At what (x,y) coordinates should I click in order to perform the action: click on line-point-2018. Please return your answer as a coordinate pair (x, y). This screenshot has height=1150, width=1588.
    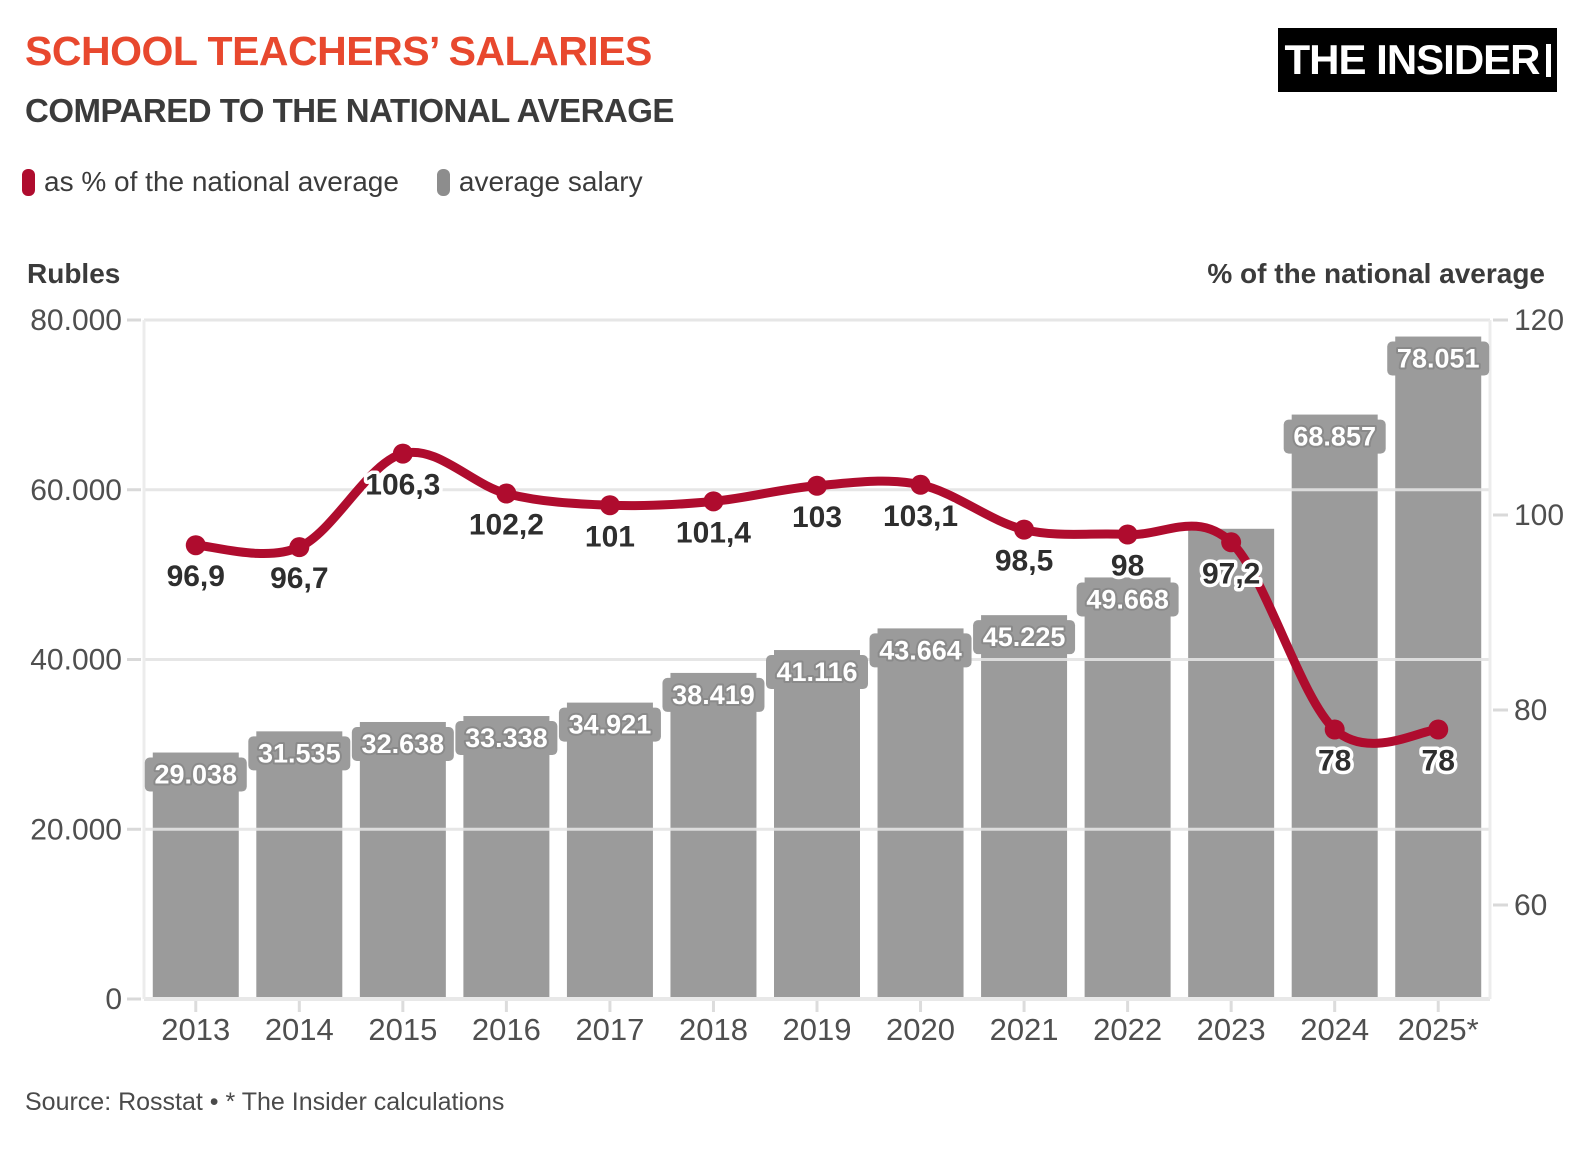
    Looking at the image, I should click on (713, 501).